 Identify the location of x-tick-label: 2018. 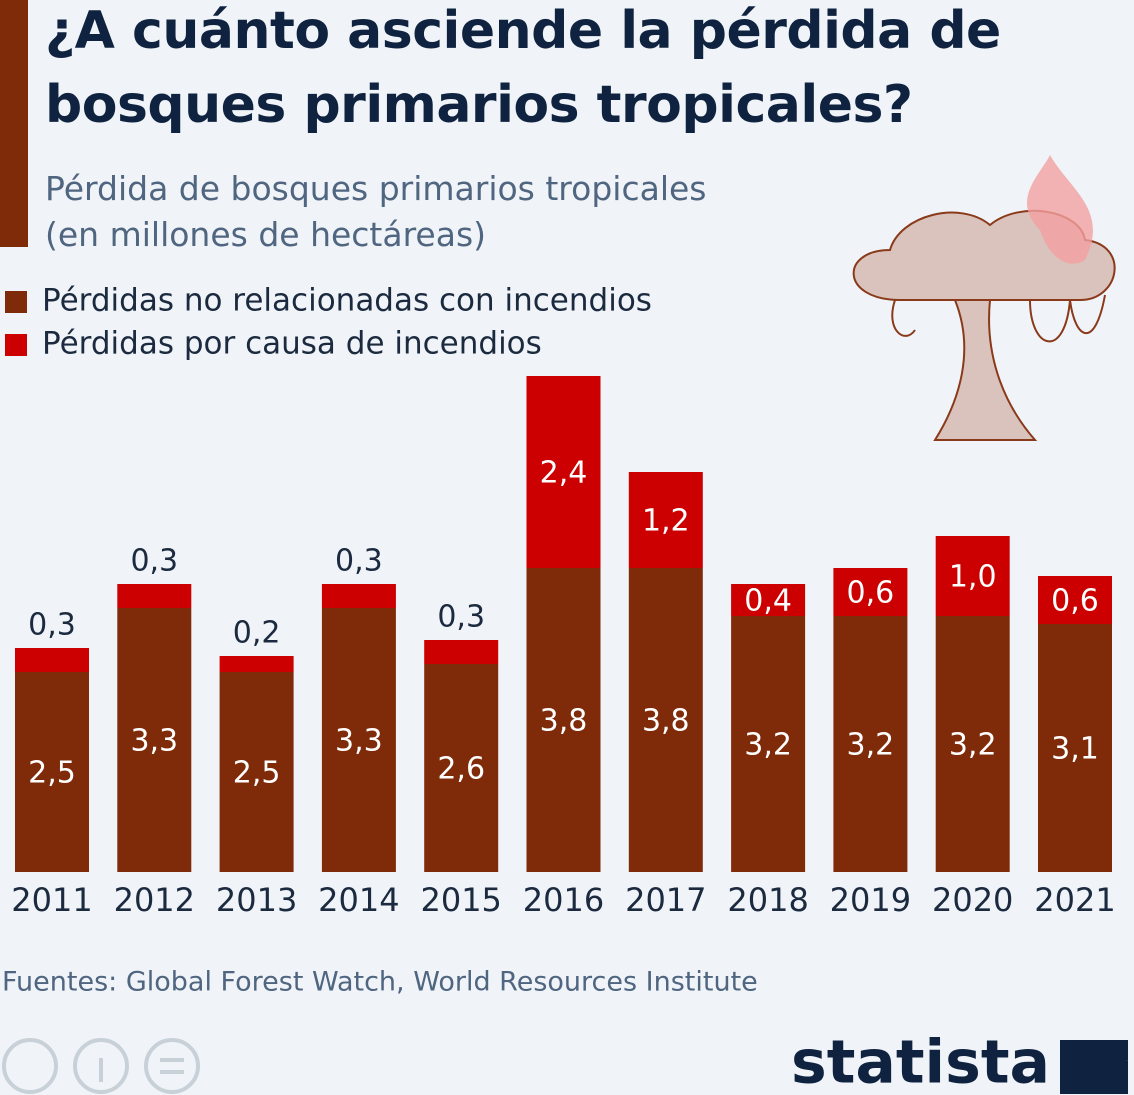
(767, 900).